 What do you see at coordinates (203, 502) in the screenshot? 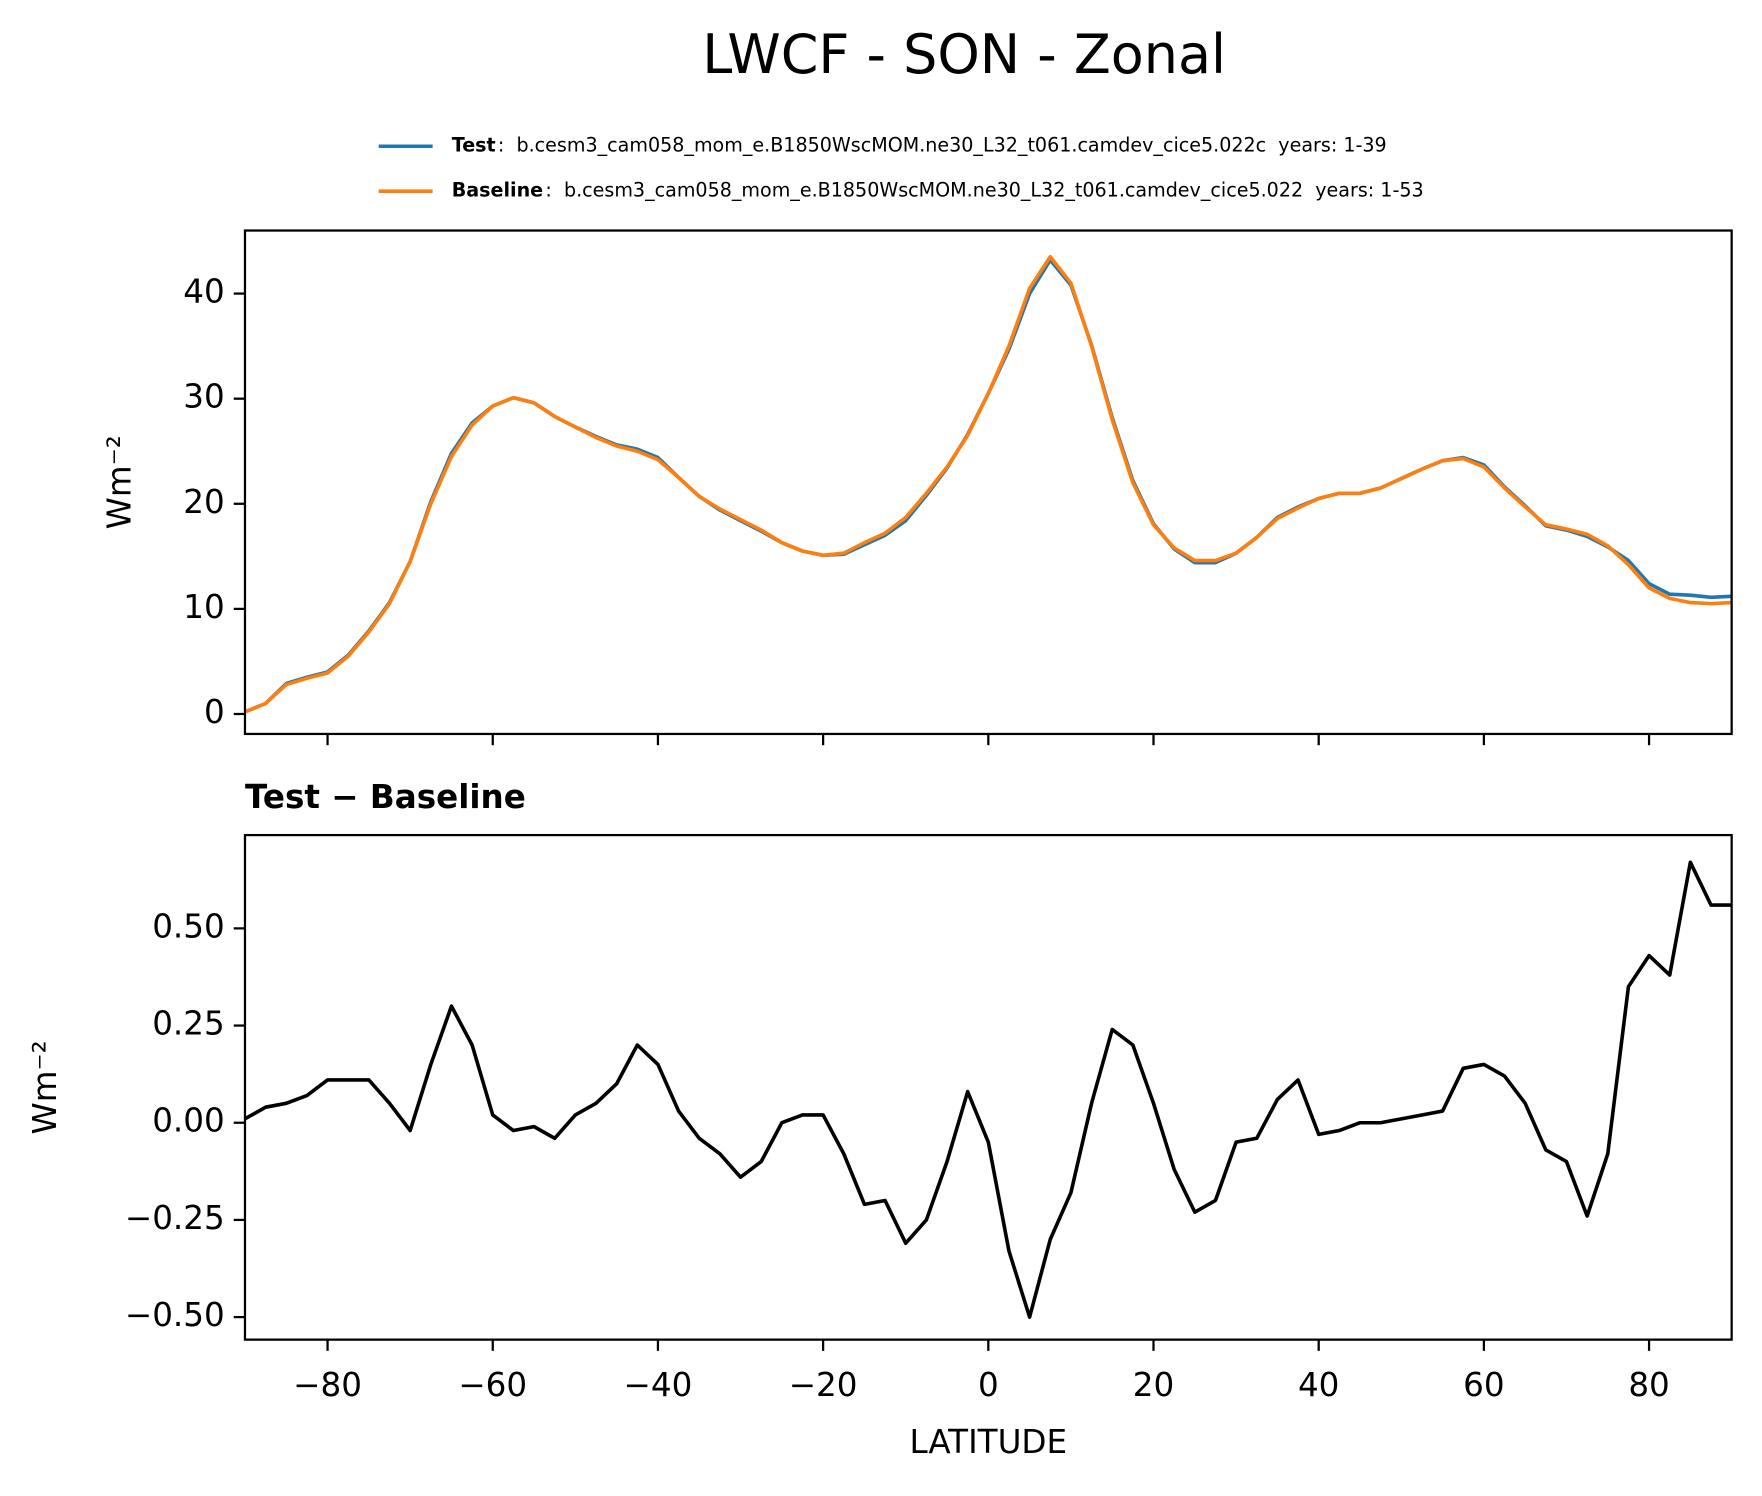
I see `y-tick-label: 20` at bounding box center [203, 502].